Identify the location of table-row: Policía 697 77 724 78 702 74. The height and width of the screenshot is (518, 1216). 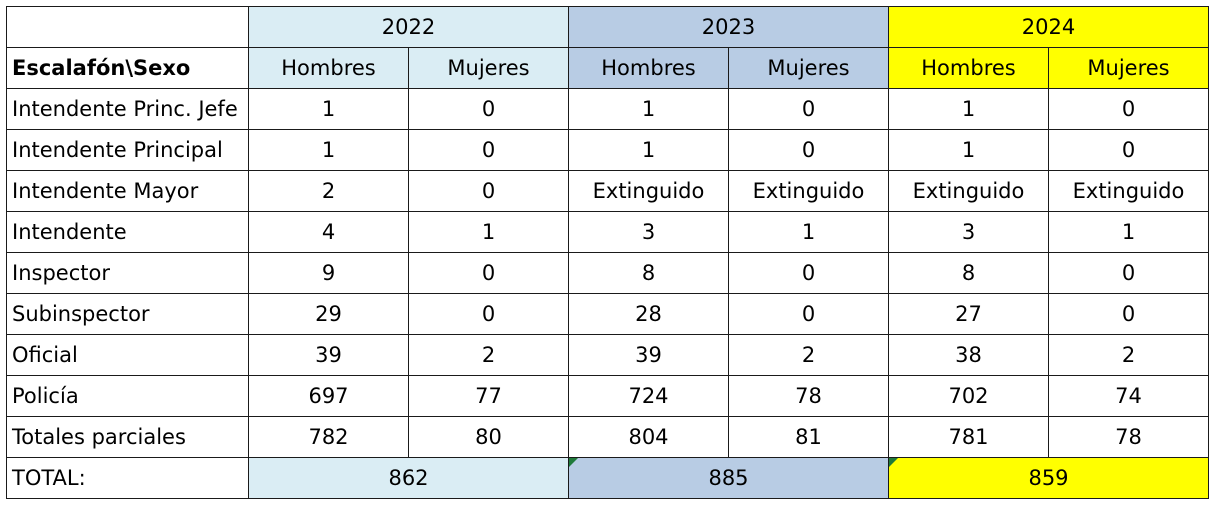
(607, 396).